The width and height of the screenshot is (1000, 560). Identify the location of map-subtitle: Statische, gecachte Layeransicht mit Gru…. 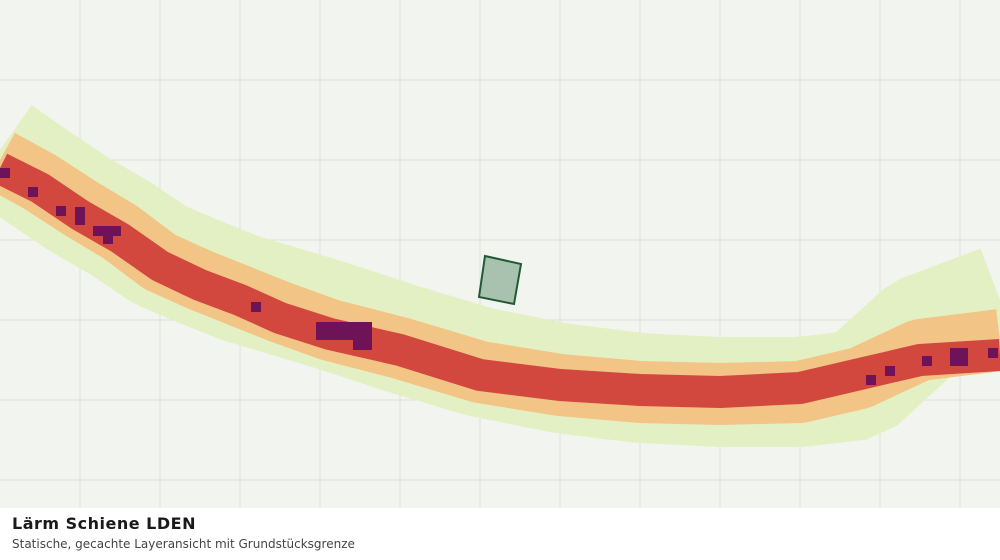
(183, 544).